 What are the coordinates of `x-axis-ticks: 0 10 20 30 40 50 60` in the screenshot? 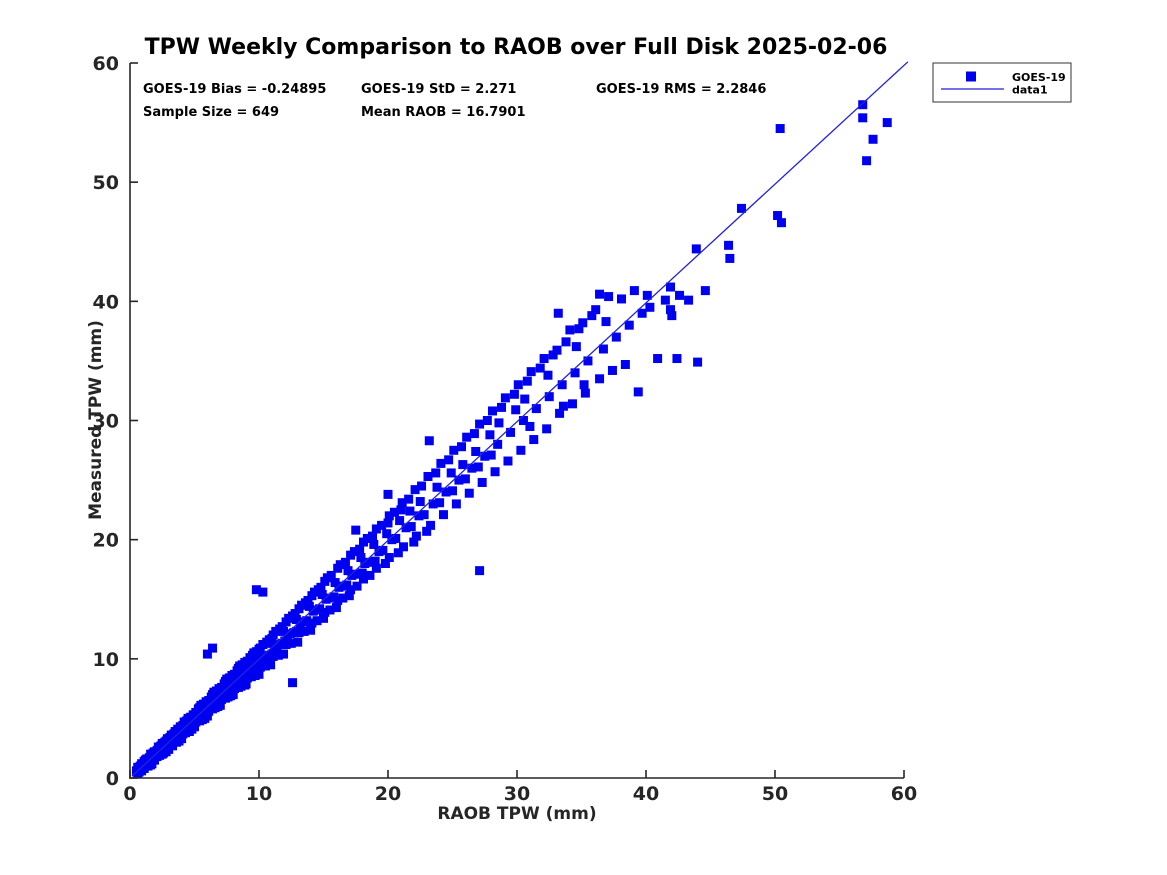 It's located at (520, 787).